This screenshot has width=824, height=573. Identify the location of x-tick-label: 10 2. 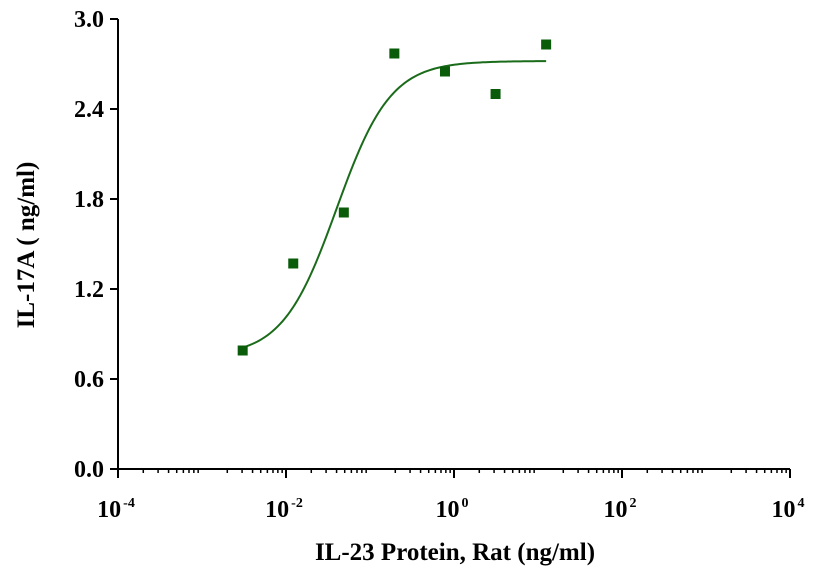
(620, 509).